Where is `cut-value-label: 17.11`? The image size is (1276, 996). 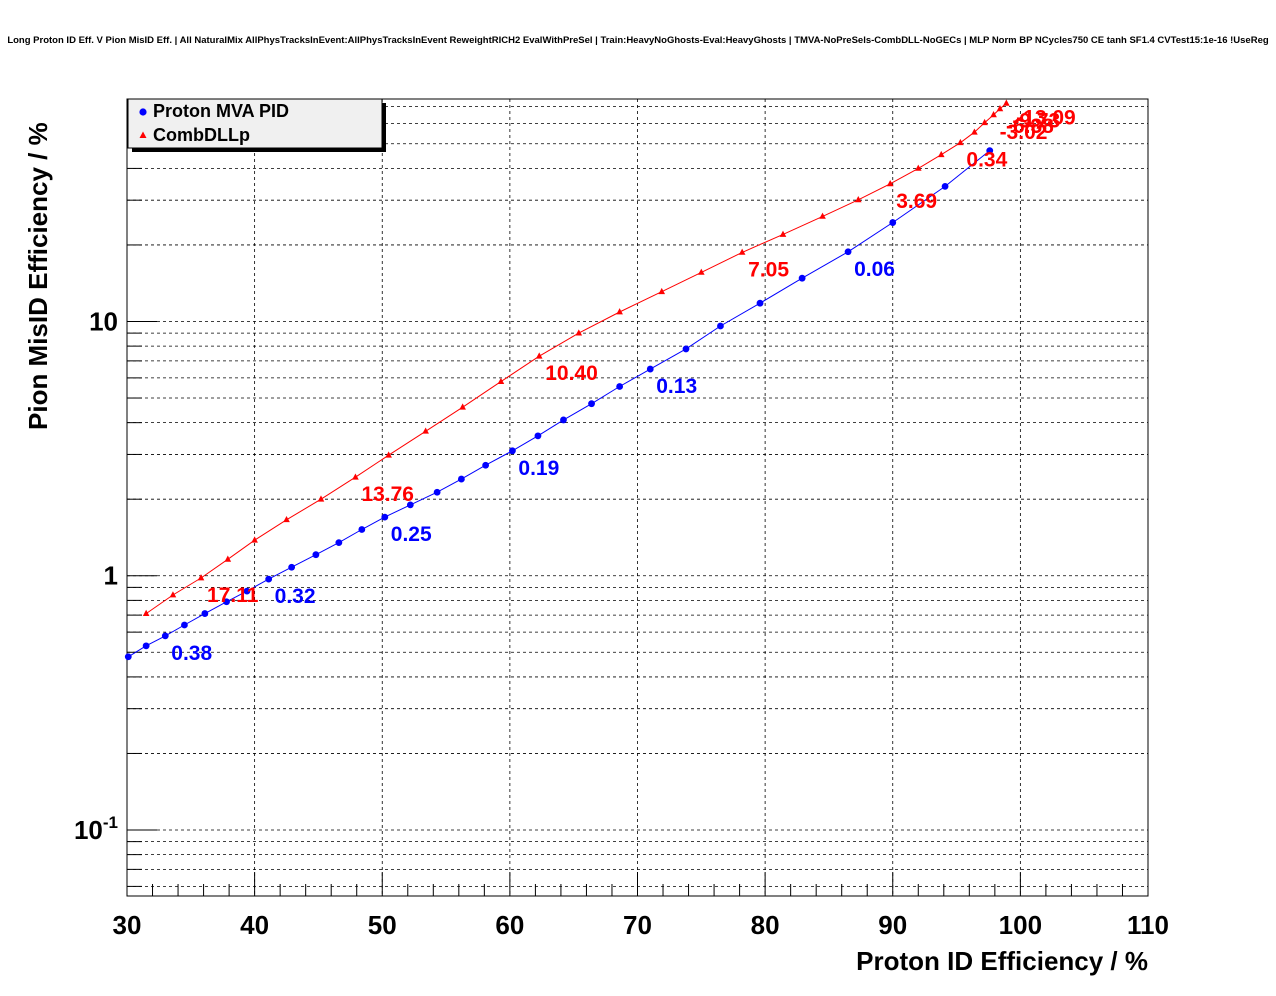 cut-value-label: 17.11 is located at coordinates (233, 595).